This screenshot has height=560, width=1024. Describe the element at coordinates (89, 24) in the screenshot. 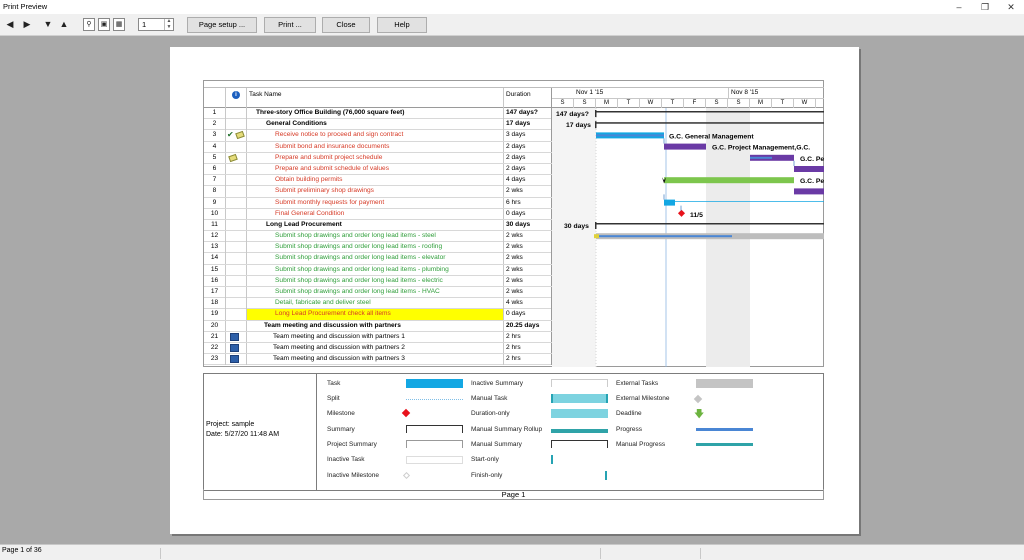

I see `zoom-icon: ⚲` at that location.